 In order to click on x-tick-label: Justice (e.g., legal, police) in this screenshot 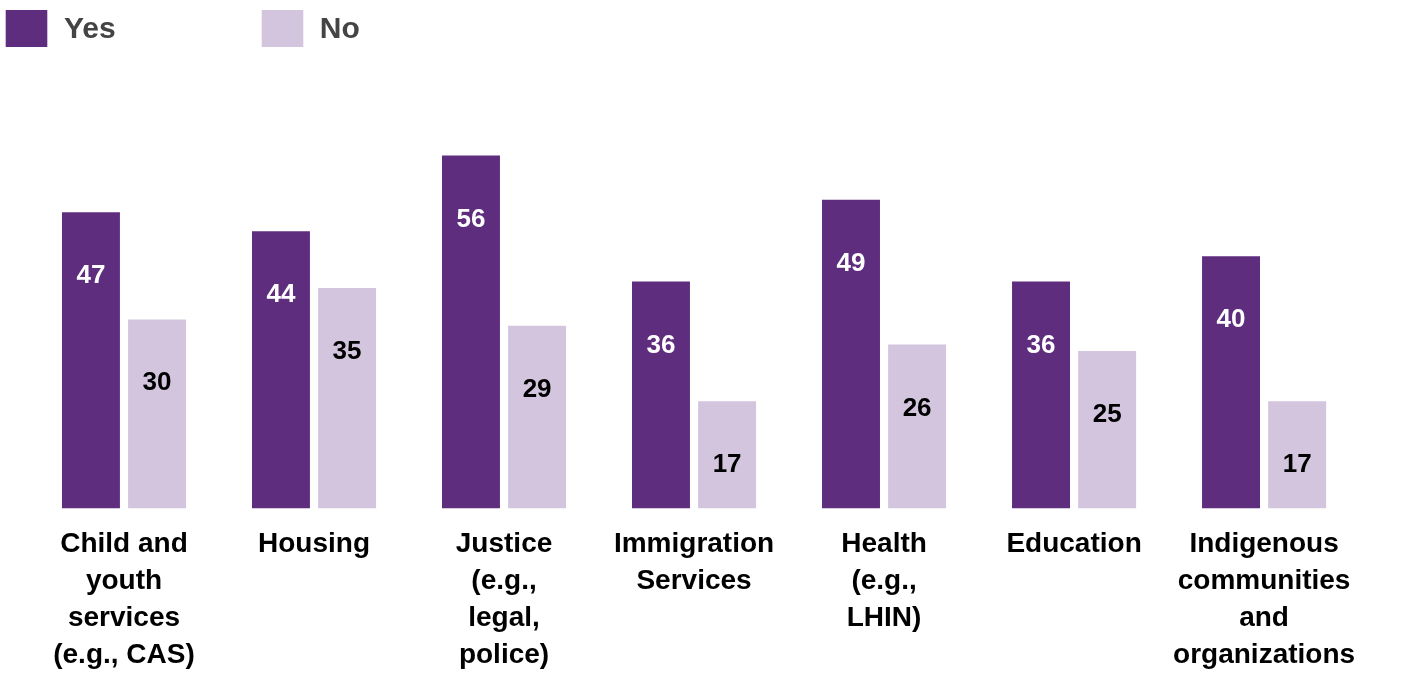, I will do `click(504, 598)`.